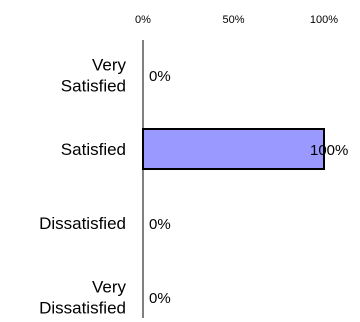 The width and height of the screenshot is (360, 322). I want to click on x-tick-labels: 0% 50% 100%, so click(236, 20).